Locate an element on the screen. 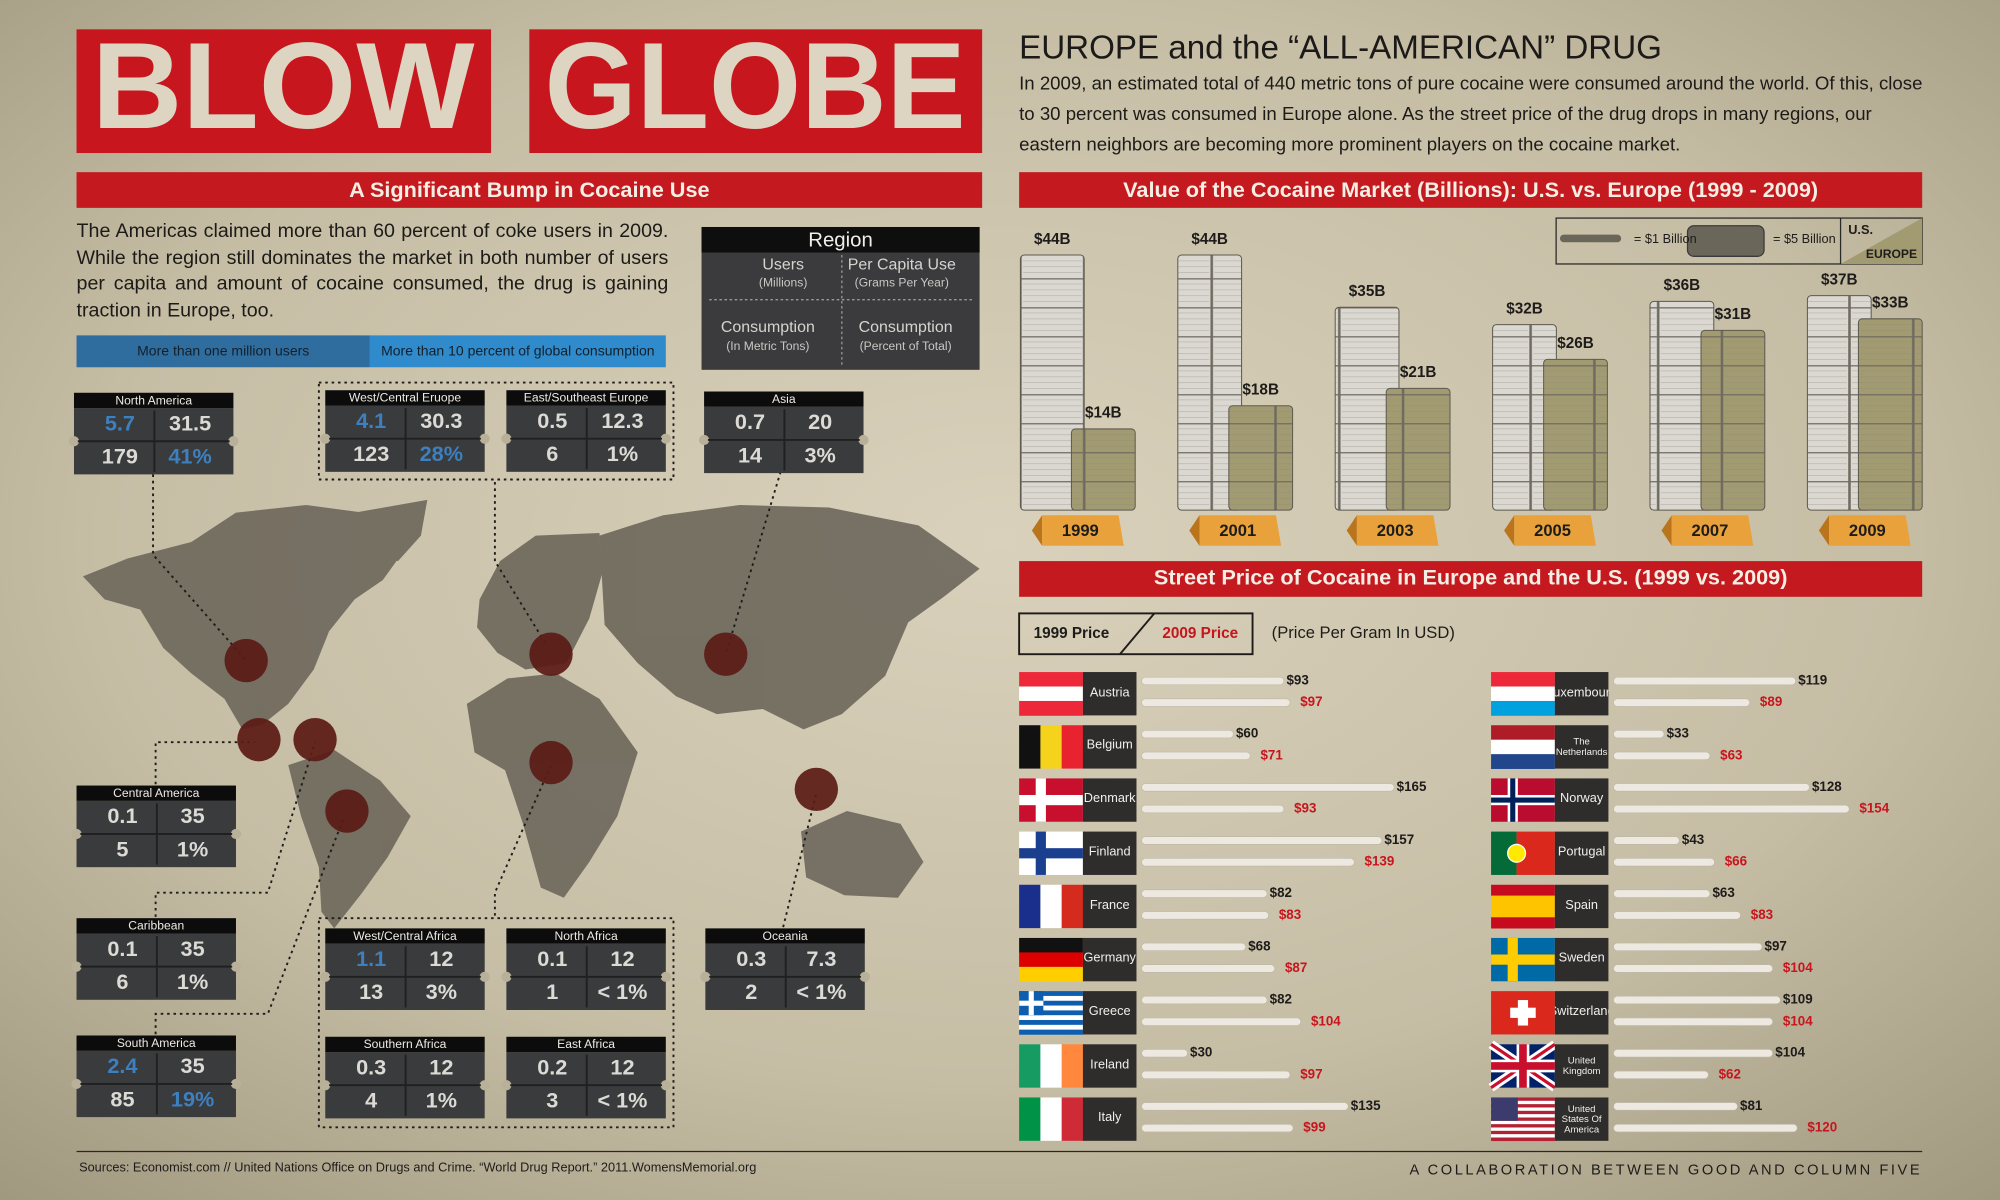  key-label: Consumption is located at coordinates (906, 327).